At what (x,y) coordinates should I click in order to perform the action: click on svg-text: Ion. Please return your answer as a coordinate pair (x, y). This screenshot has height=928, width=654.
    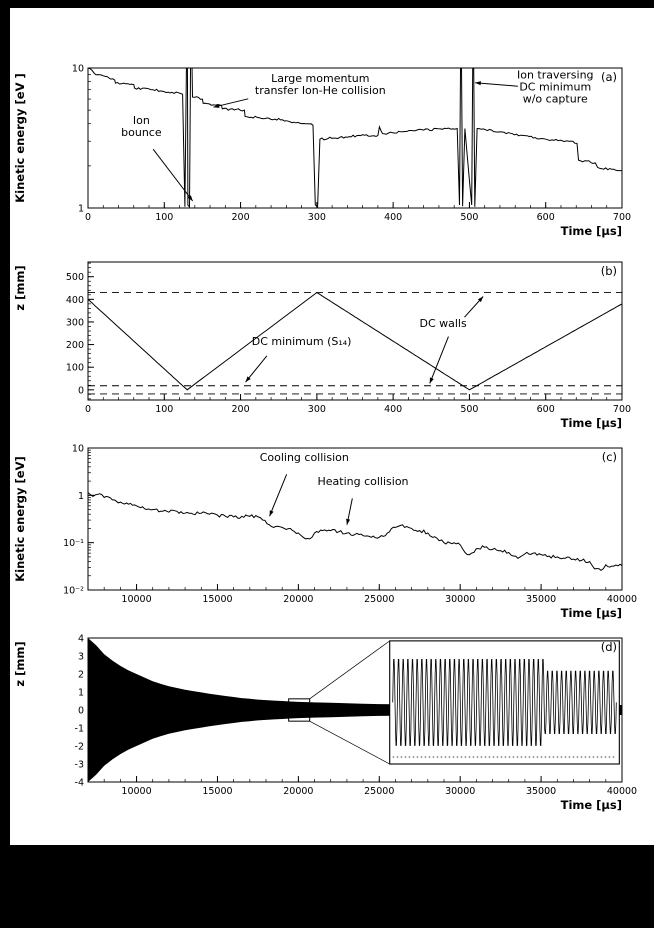
    Looking at the image, I should click on (141, 120).